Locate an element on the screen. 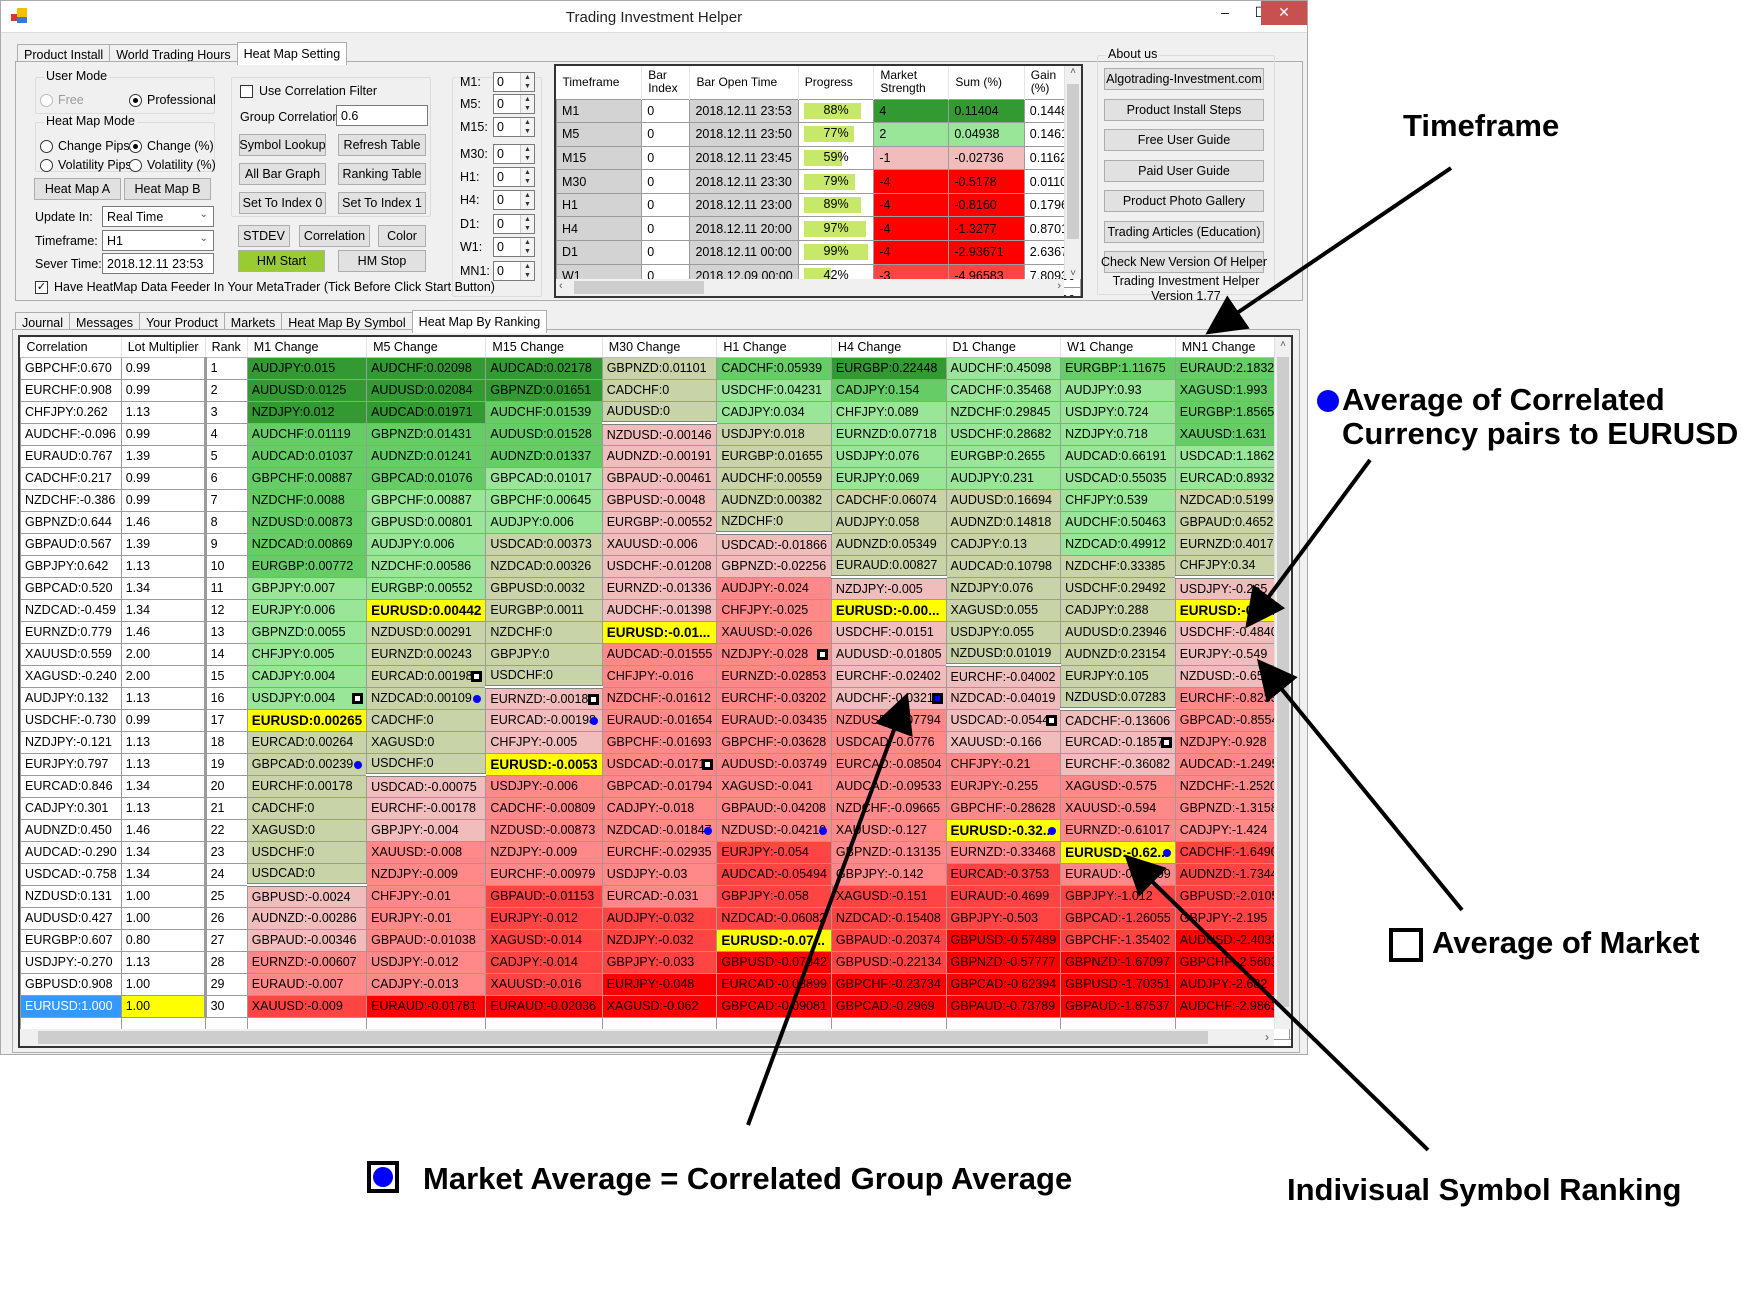 The height and width of the screenshot is (1300, 1749). timeframe-table-vscroll: ˄ ˅ is located at coordinates (1072, 172).